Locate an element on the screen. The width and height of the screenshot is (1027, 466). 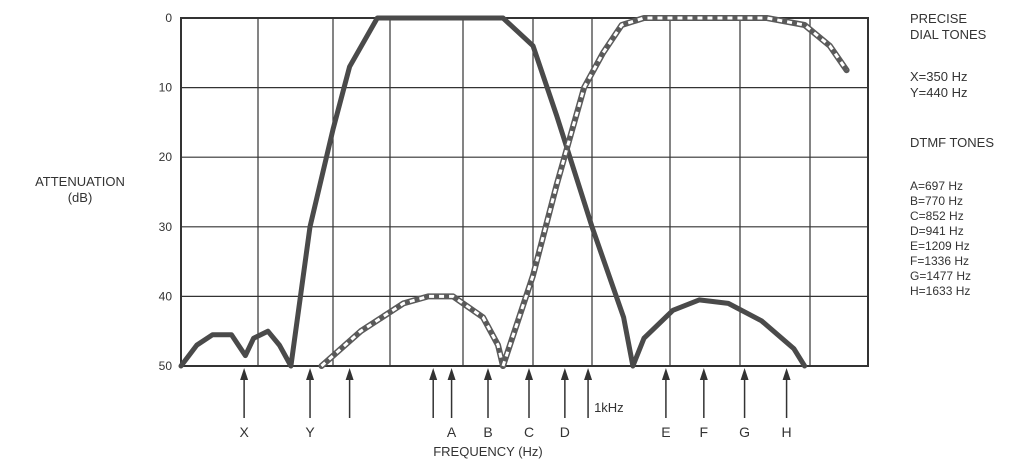
y-tick-label: 0 is located at coordinates (168, 18).